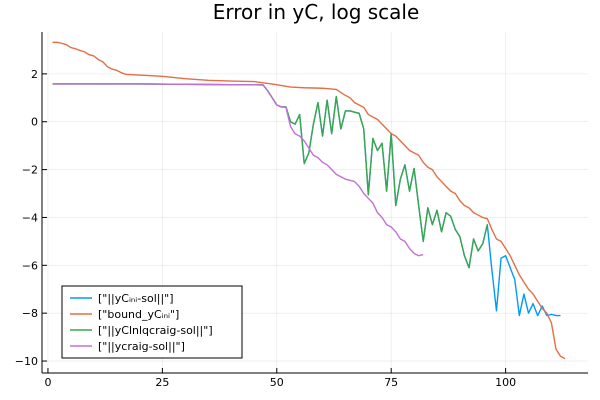 Image resolution: width=600 pixels, height=400 pixels. I want to click on legend-item-2: ["||yClnlqcraig-sol||"], so click(141, 330).